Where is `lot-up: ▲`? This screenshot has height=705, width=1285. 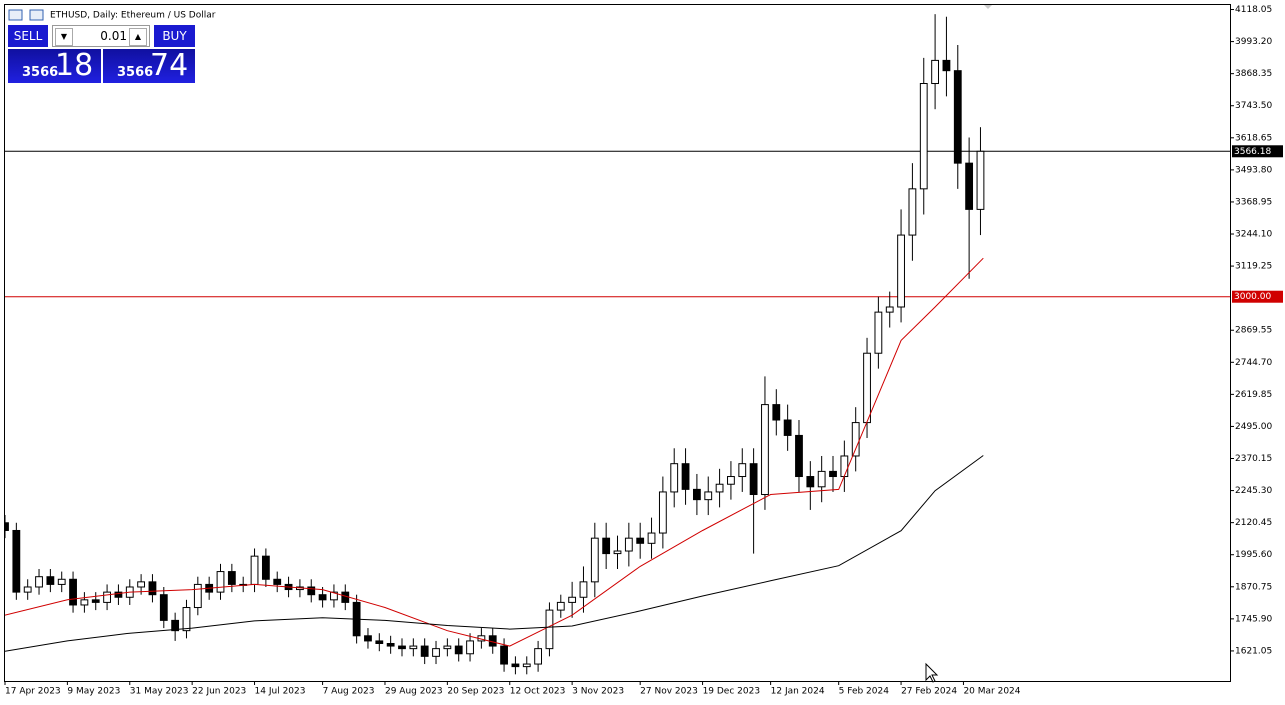 lot-up: ▲ is located at coordinates (138, 37).